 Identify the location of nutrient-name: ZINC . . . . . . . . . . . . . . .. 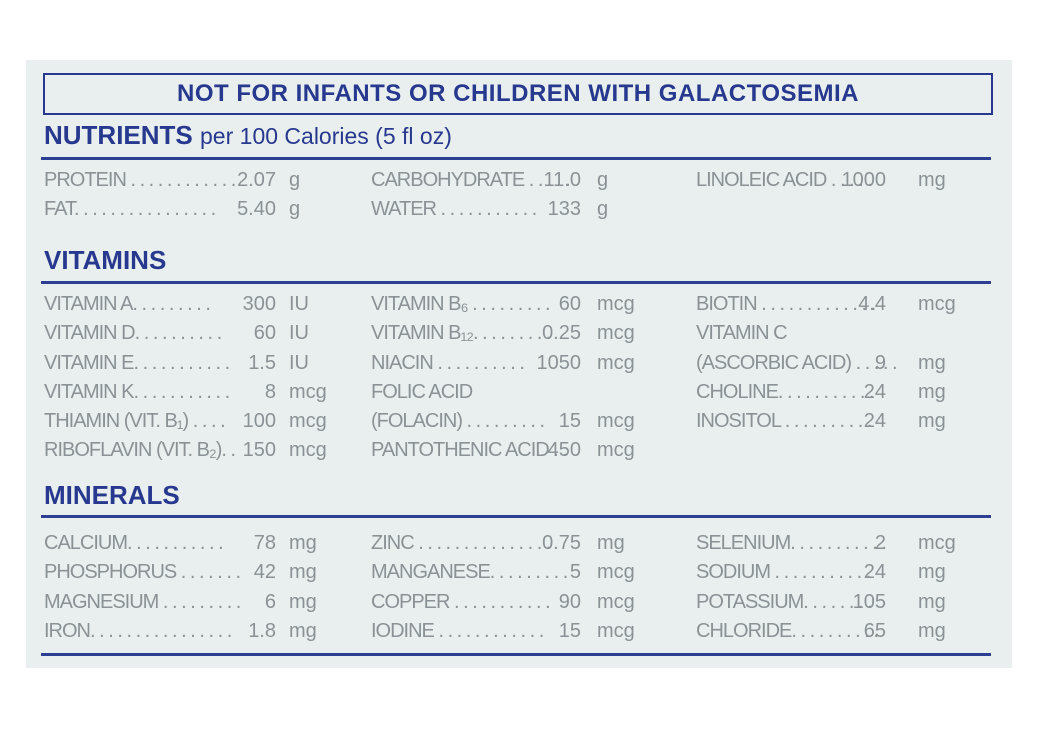
(461, 543).